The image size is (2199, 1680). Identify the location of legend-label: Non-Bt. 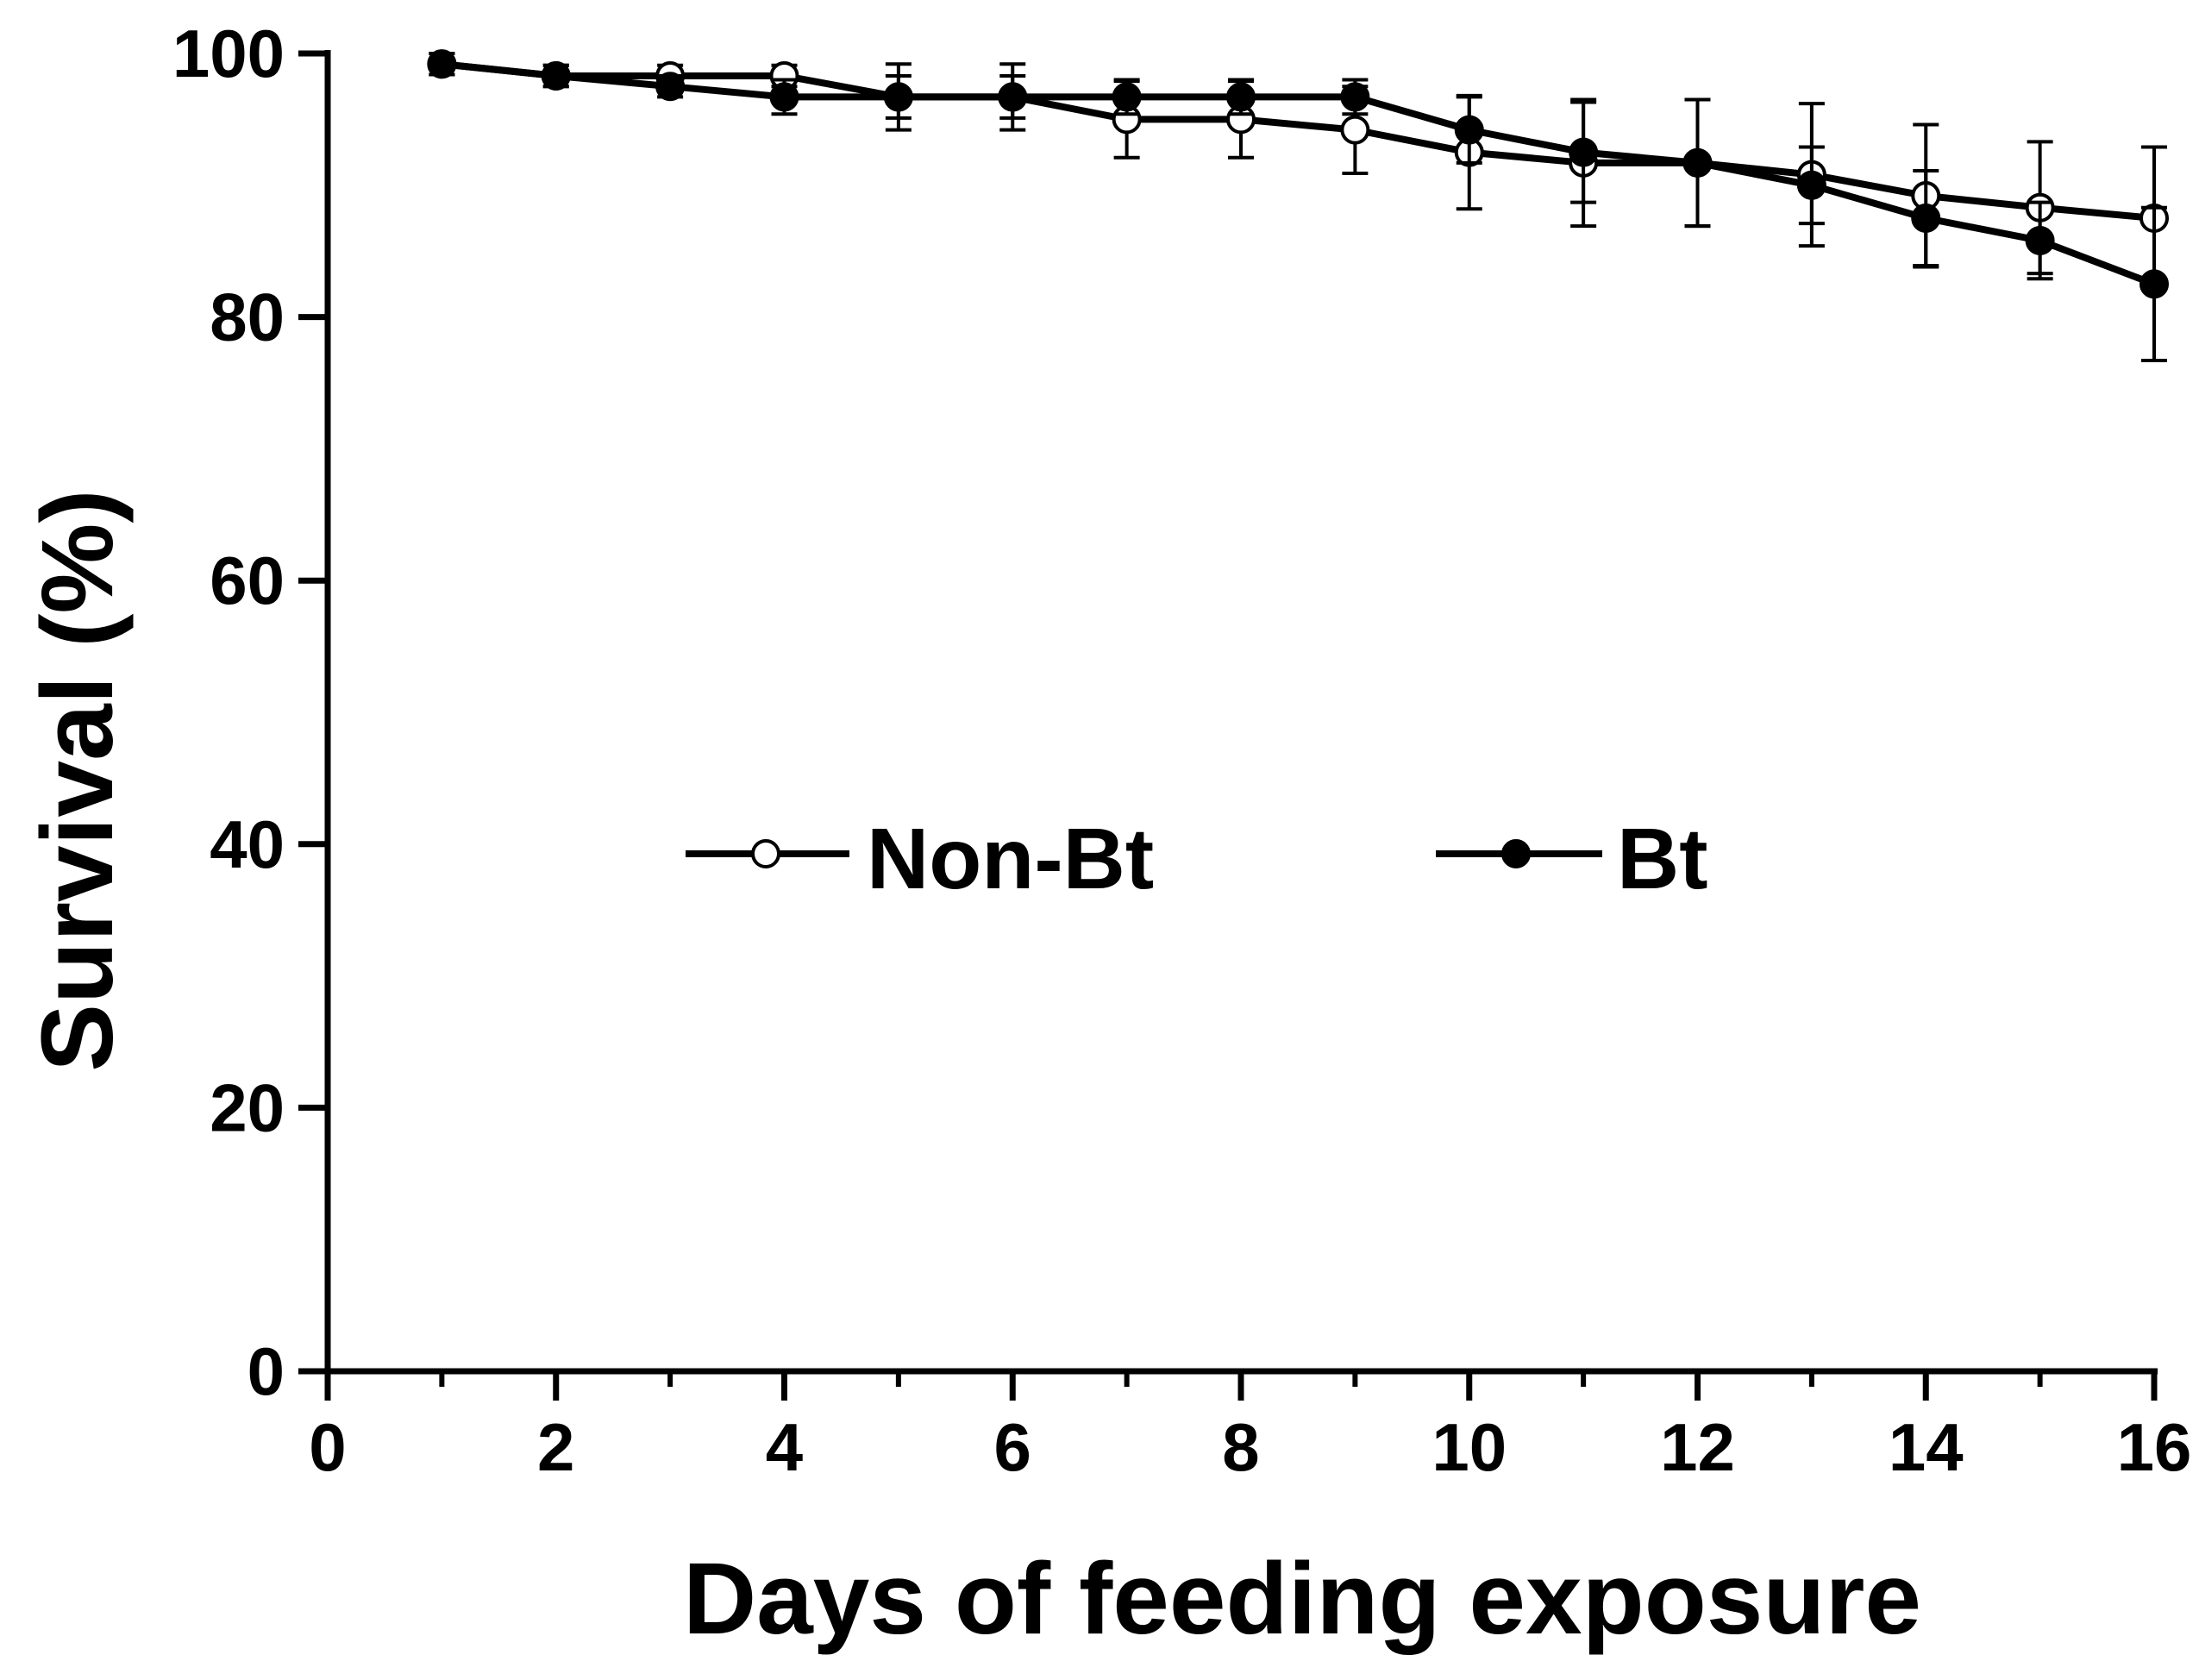
(1010, 859).